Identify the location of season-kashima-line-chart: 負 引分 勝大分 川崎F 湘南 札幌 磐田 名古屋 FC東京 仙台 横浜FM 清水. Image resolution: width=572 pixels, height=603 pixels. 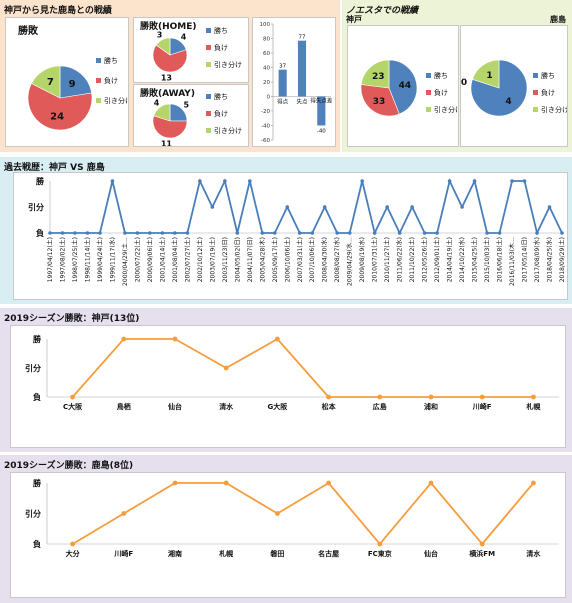
(292, 518).